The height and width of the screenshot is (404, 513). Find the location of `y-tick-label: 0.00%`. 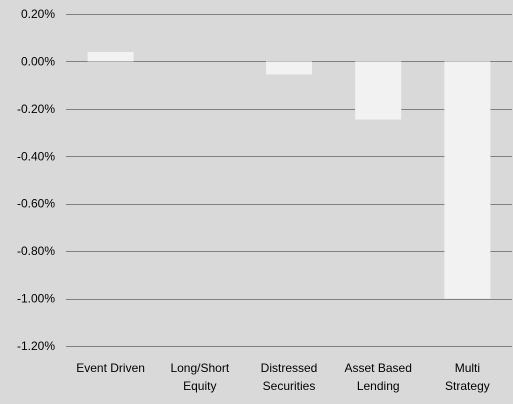

y-tick-label: 0.00% is located at coordinates (38, 61).